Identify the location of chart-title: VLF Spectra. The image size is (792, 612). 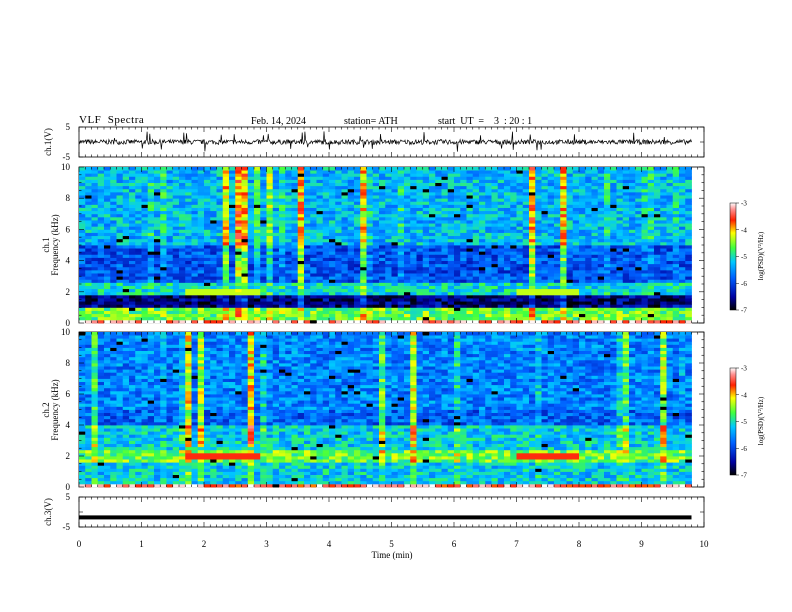
(112, 120).